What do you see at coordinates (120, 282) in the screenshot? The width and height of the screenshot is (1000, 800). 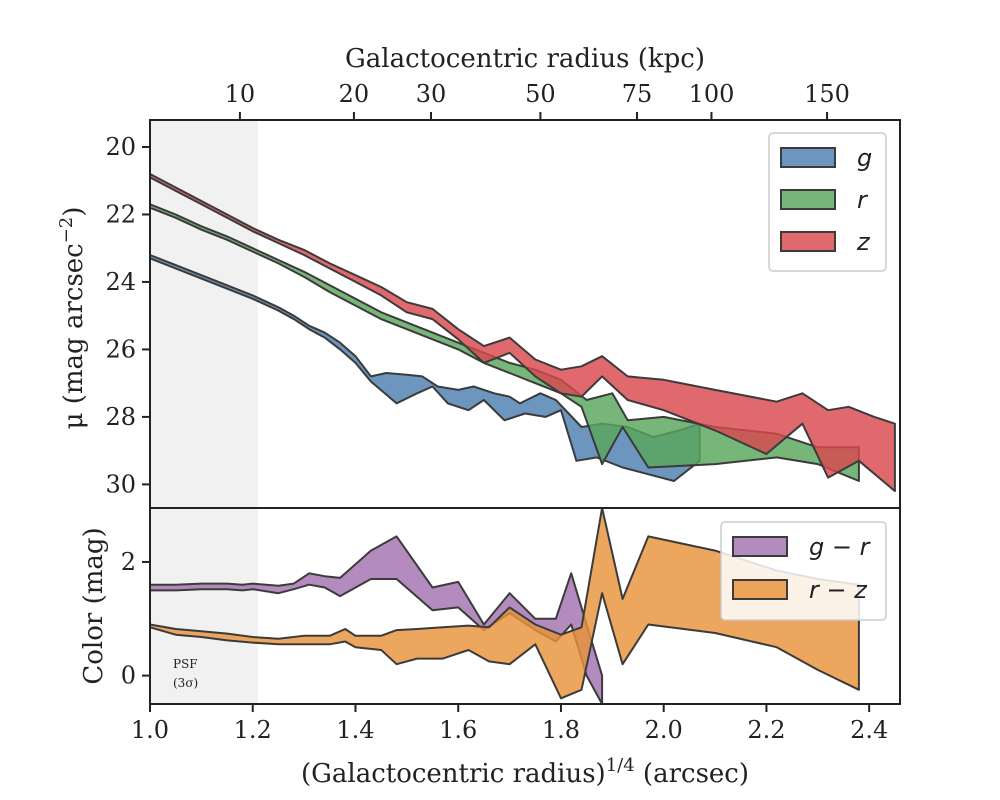 I see `top-ytick-label-2: 24` at bounding box center [120, 282].